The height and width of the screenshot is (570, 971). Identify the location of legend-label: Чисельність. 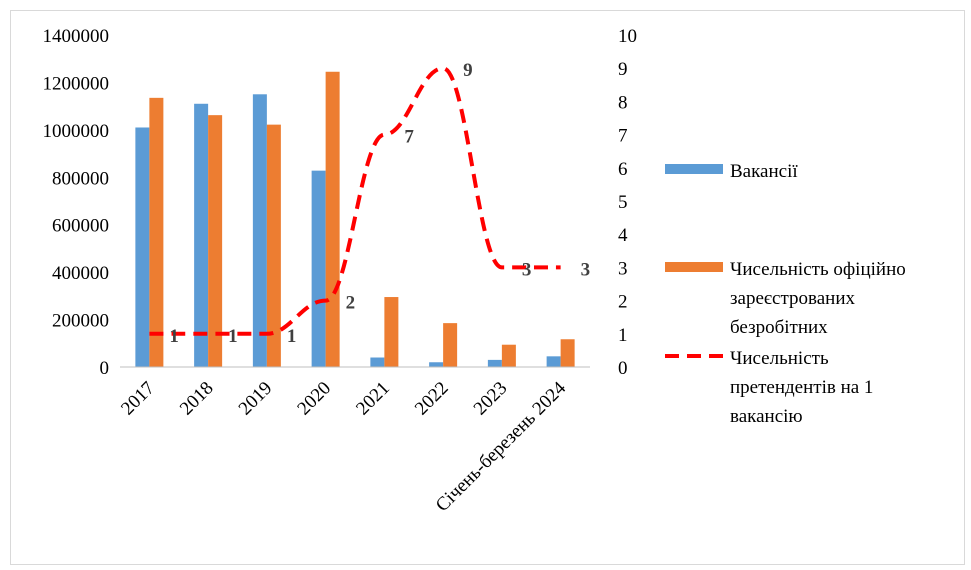
(779, 358).